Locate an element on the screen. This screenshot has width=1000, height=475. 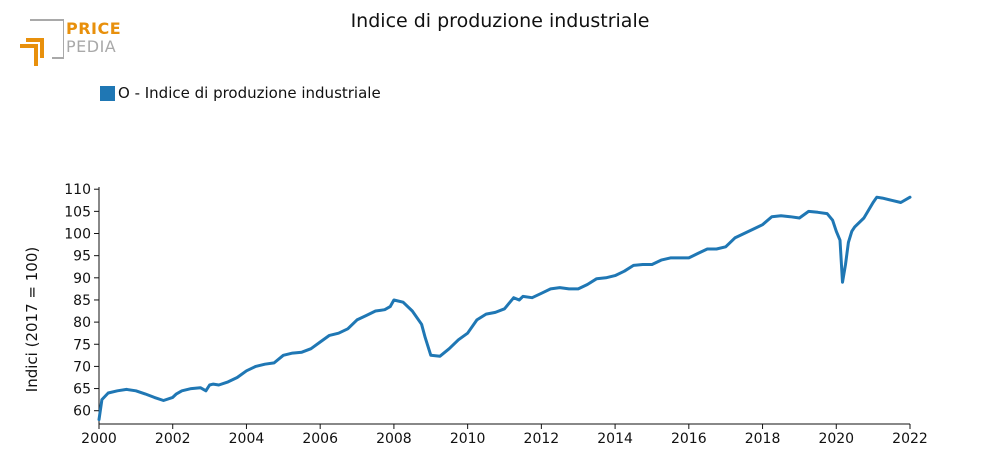
y-tick-label: 100 is located at coordinates (77, 235).